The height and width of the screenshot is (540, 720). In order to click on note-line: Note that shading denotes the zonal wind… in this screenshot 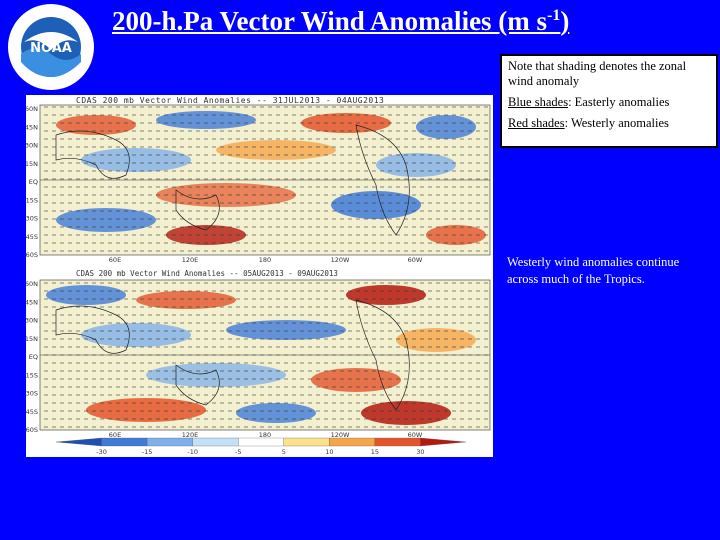, I will do `click(597, 73)`.